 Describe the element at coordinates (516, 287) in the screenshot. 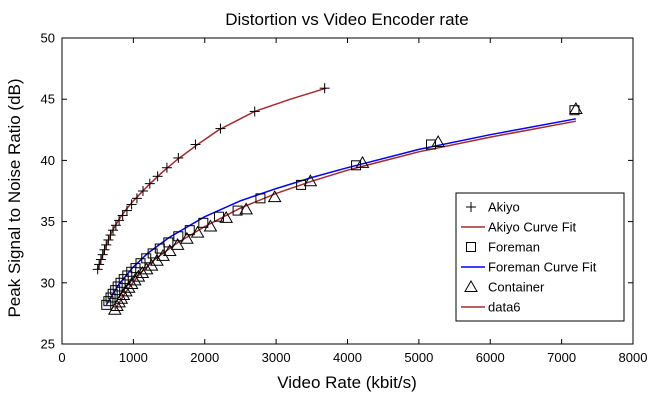

I see `legend-entry-label: Container` at that location.